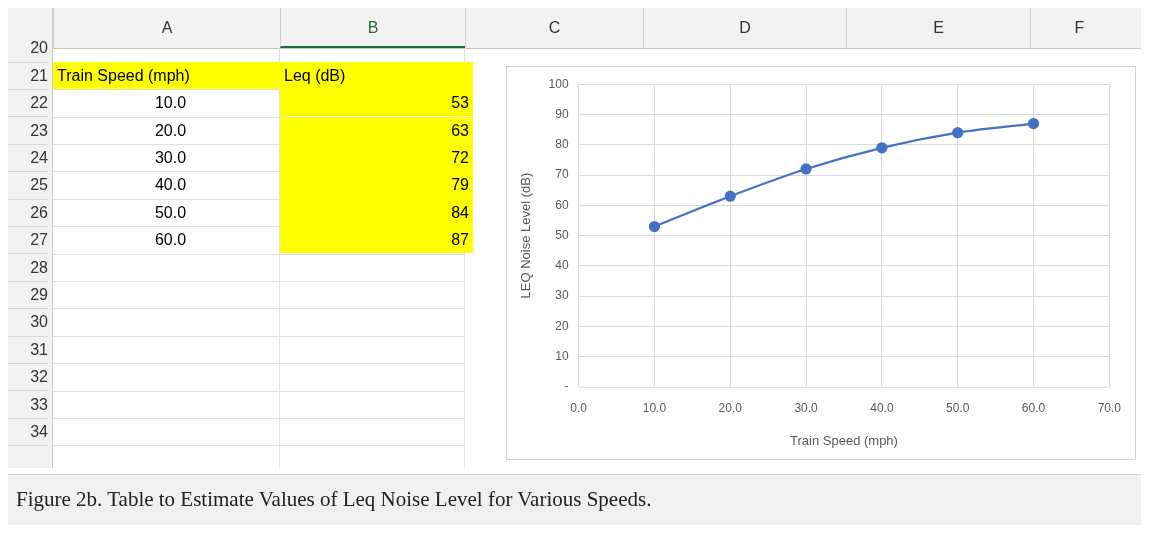  What do you see at coordinates (574, 499) in the screenshot?
I see `caption: Figure 2b. Table to Estimate Values of Leq Noise Level for Various Speeds.` at bounding box center [574, 499].